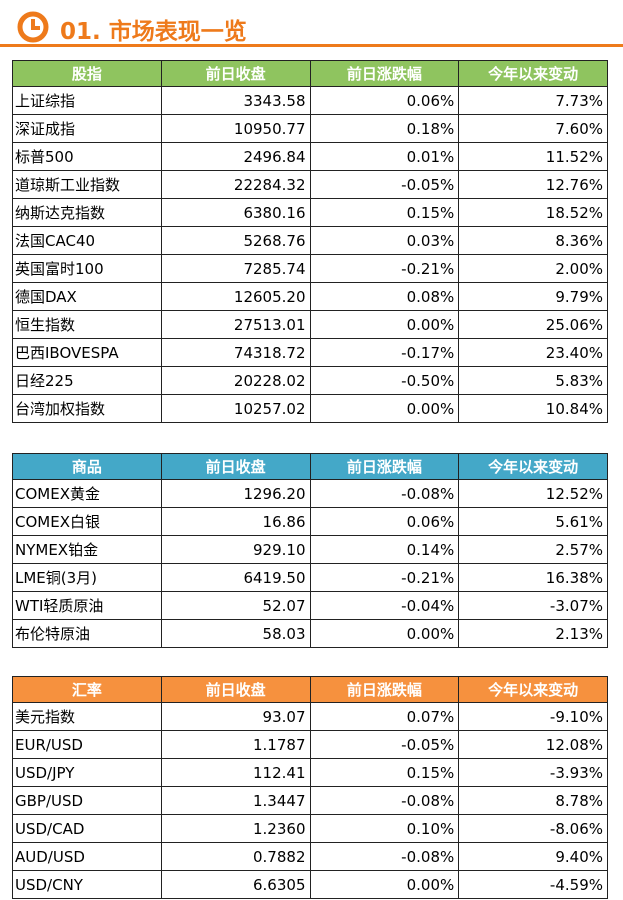 This screenshot has height=900, width=623. What do you see at coordinates (235, 212) in the screenshot?
I see `cell: 6380.16` at bounding box center [235, 212].